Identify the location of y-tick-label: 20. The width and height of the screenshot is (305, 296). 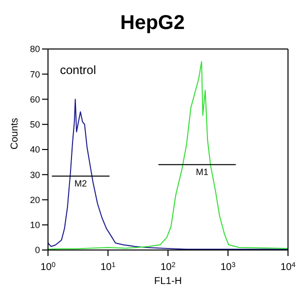
(35, 199).